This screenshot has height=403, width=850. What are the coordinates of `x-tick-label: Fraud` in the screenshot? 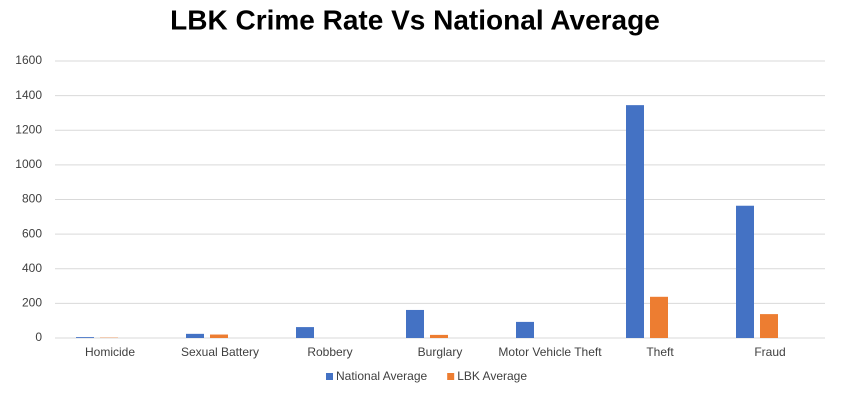 It's located at (769, 352).